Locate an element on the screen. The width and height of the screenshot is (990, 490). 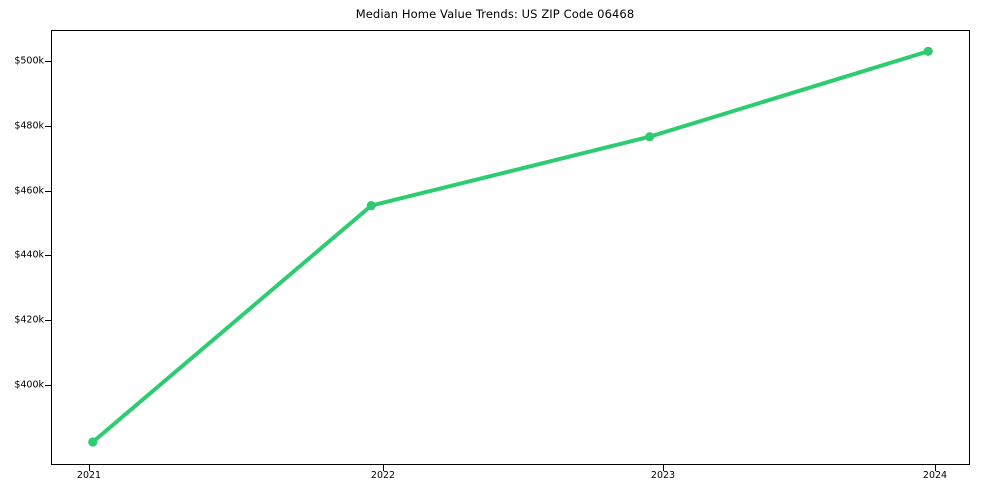
y-axis-tick-label: $500k is located at coordinates (29, 61).